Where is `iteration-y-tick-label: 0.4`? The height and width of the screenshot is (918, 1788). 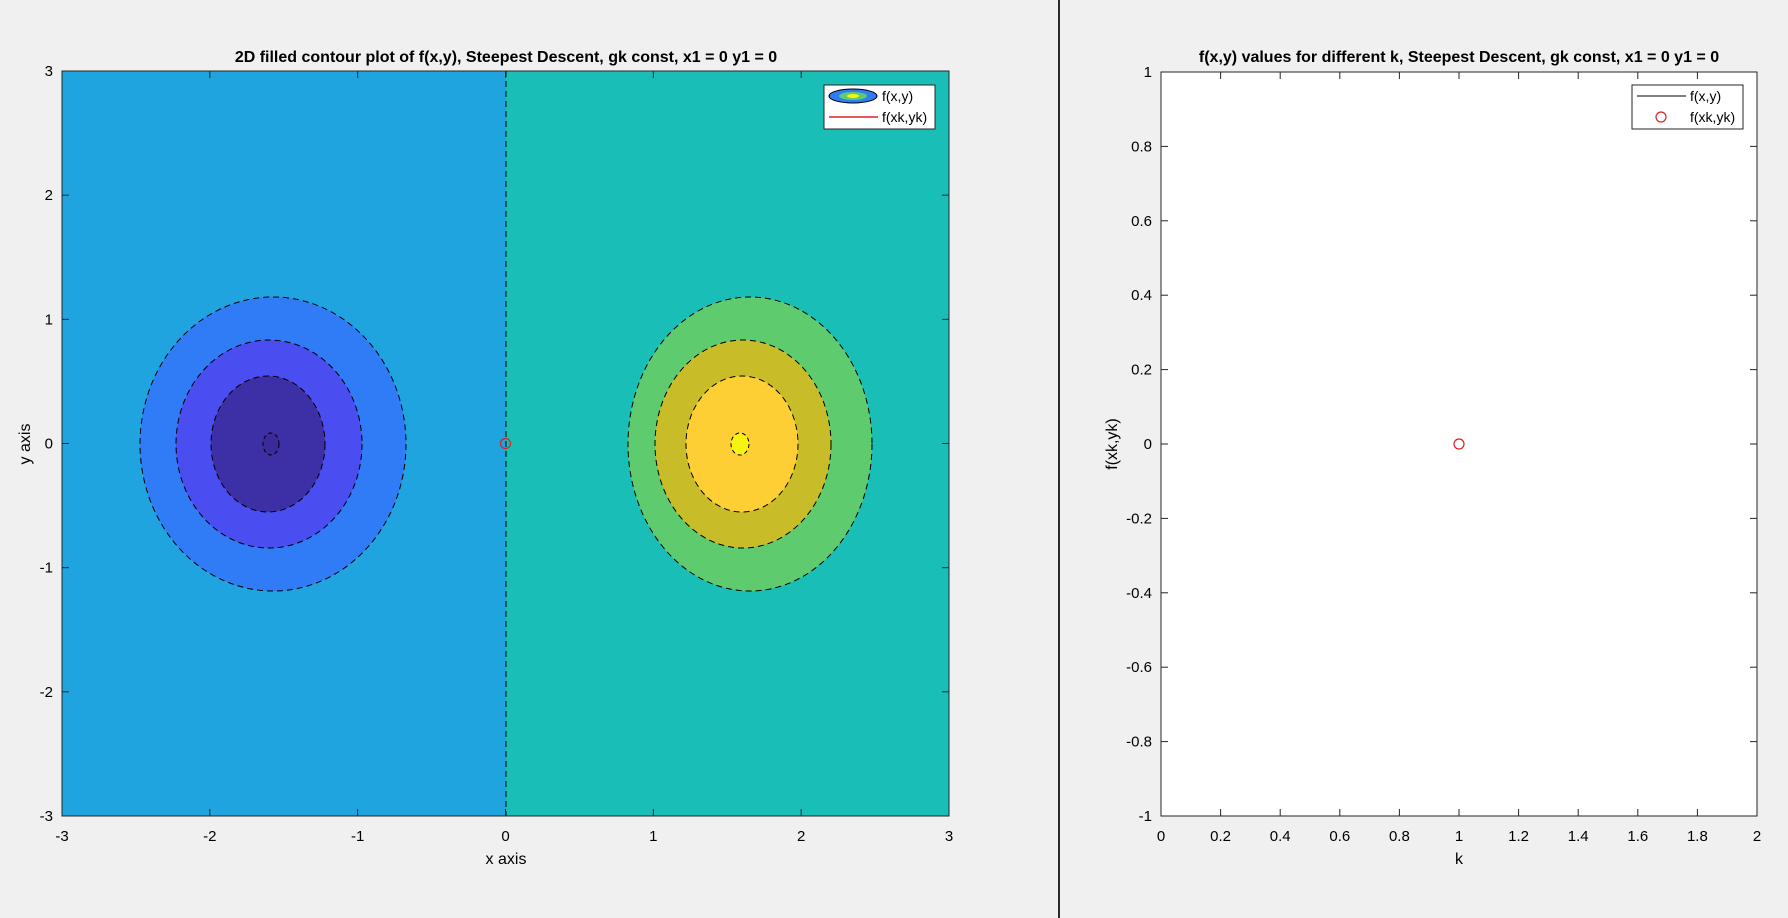 iteration-y-tick-label: 0.4 is located at coordinates (1141, 295).